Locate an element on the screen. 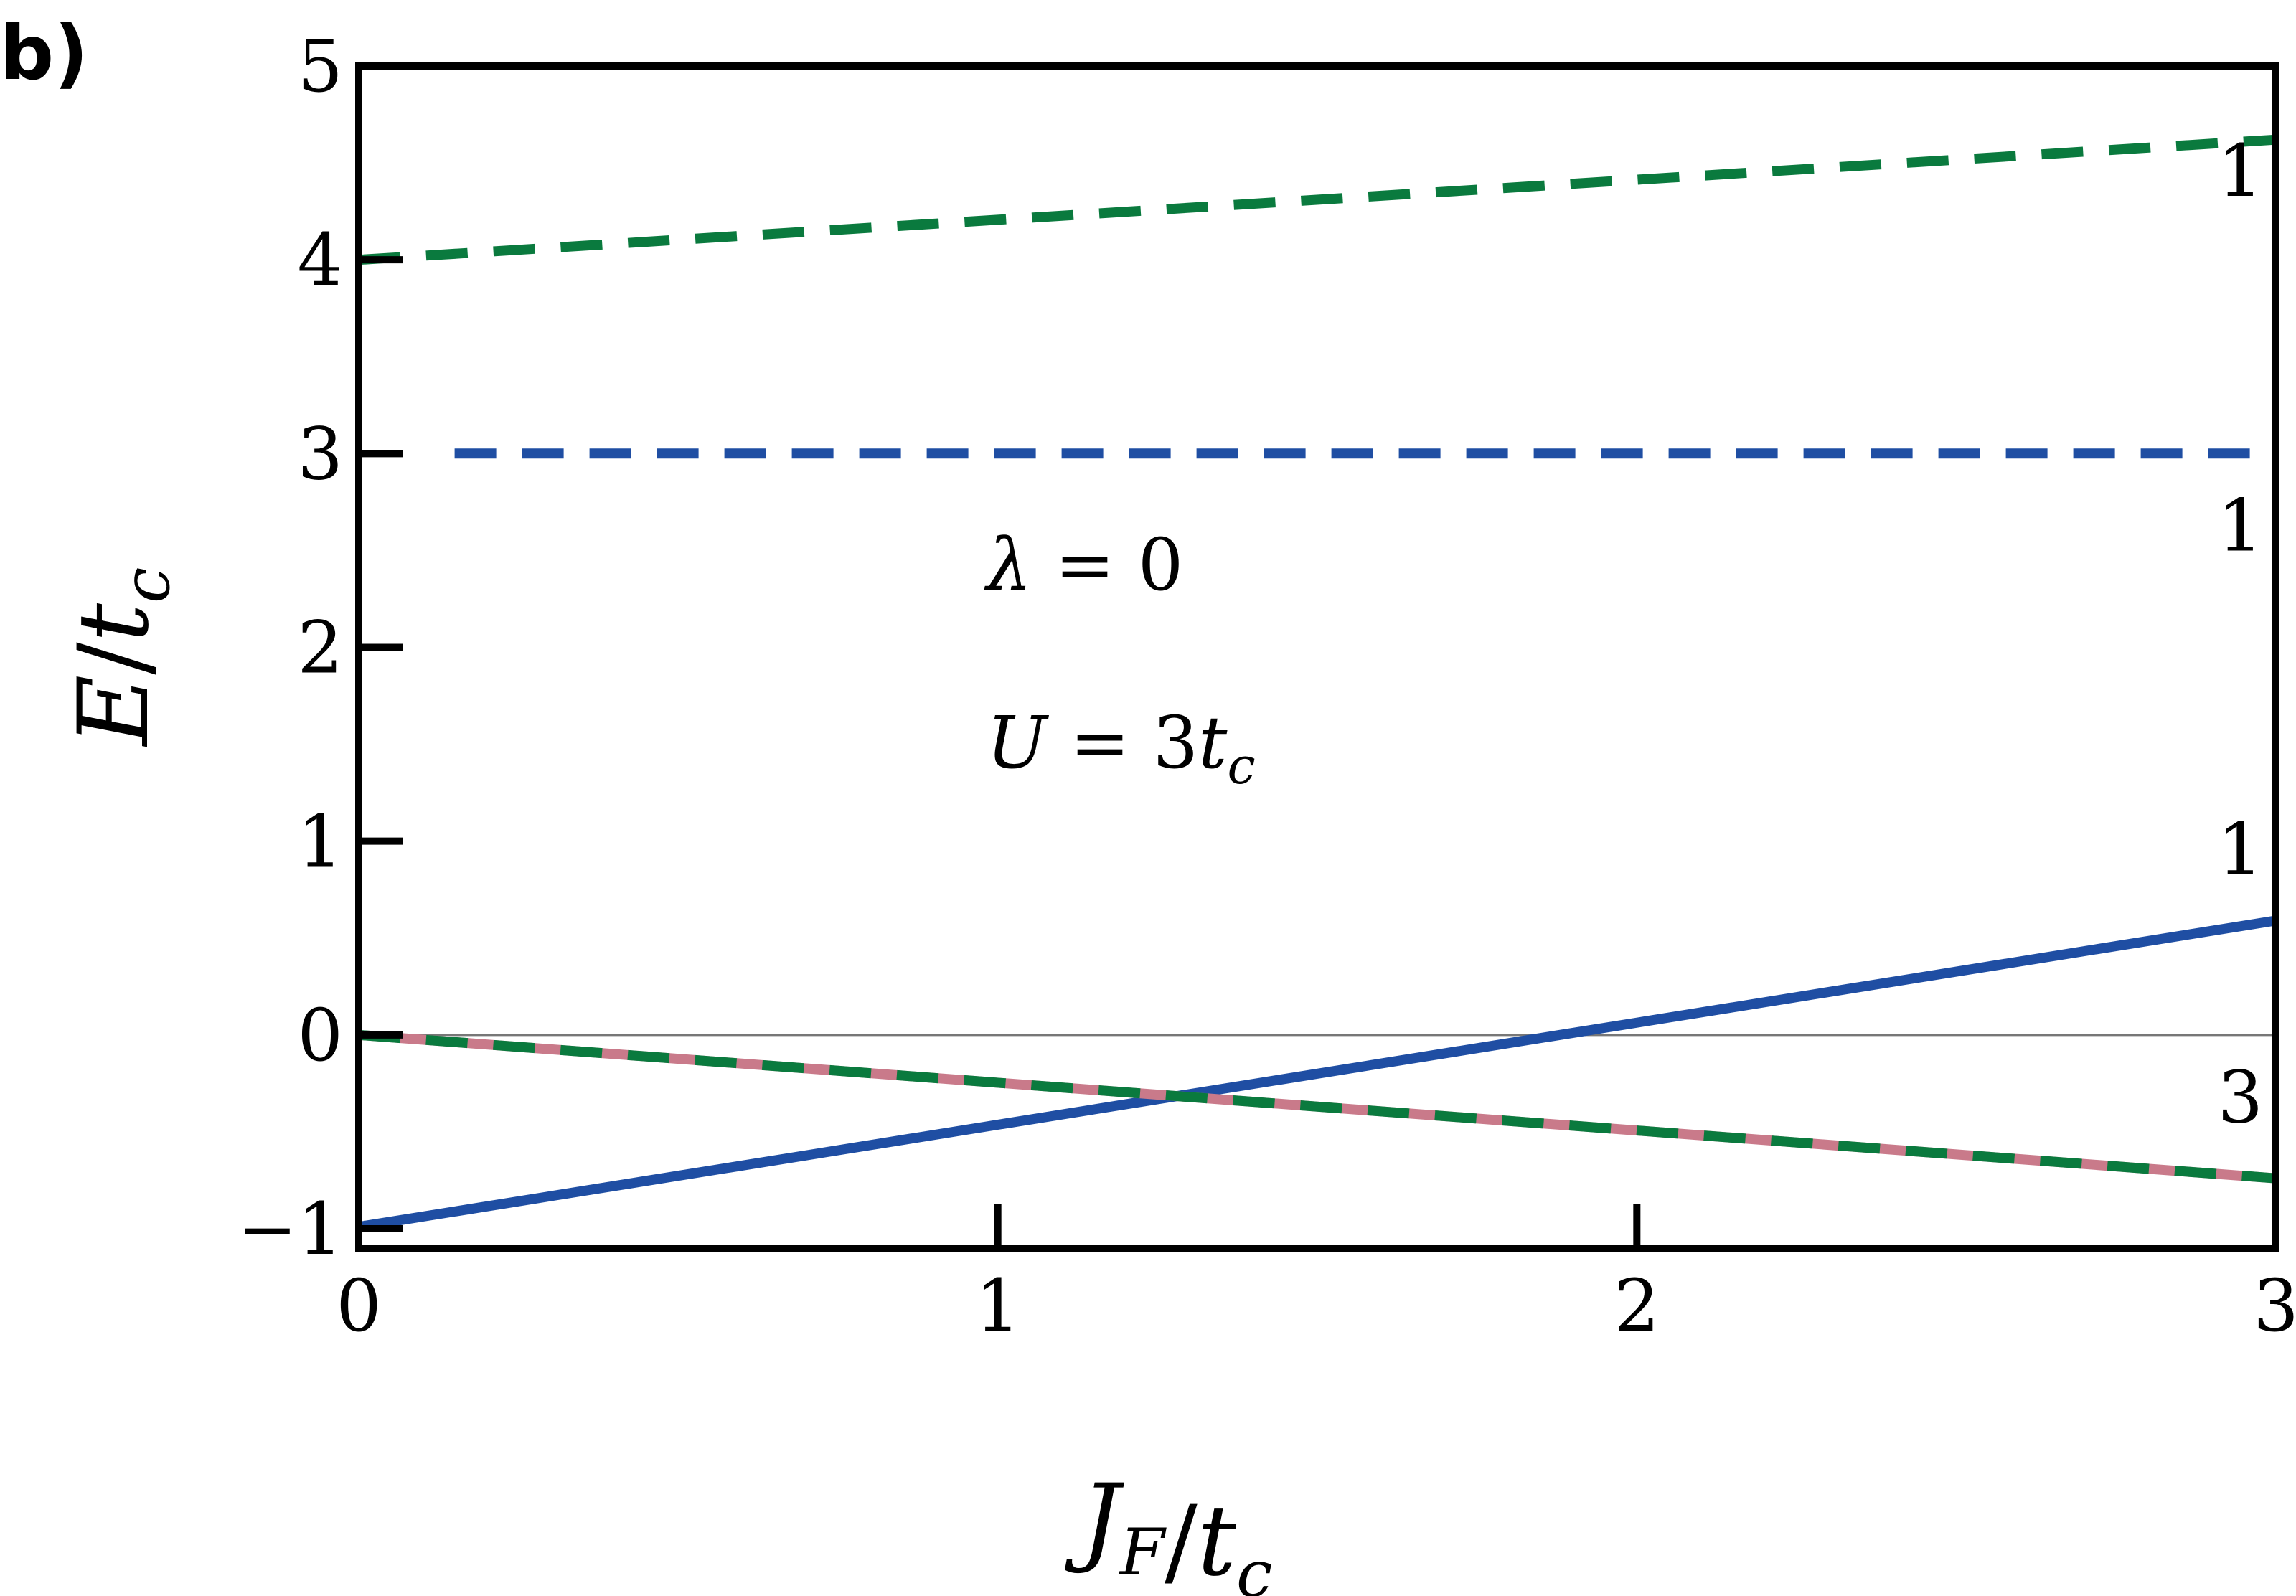 The image size is (2296, 1596). x-tick-label-2: 2 is located at coordinates (1637, 1306).